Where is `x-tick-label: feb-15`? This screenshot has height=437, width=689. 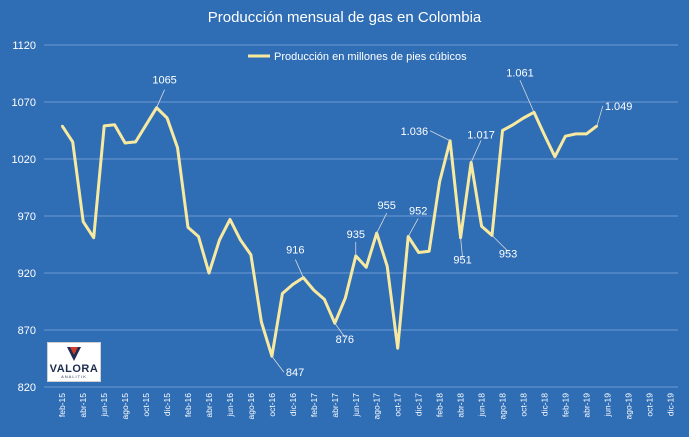 x-tick-label: feb-15 is located at coordinates (62, 405).